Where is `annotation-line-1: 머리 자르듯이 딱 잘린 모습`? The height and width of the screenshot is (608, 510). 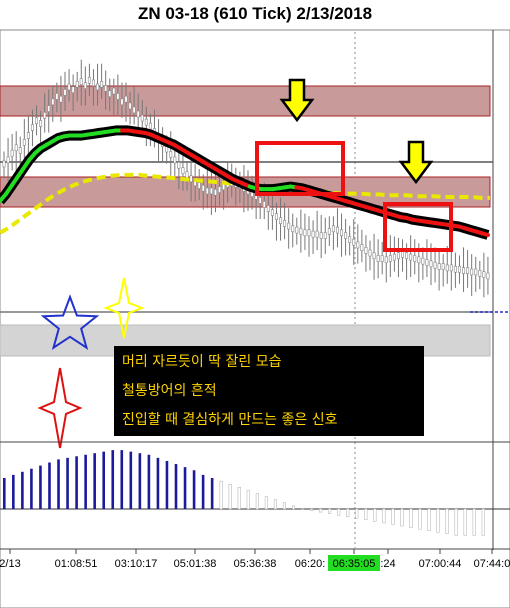 annotation-line-1: 머리 자르듯이 딱 잘린 모습 is located at coordinates (202, 362).